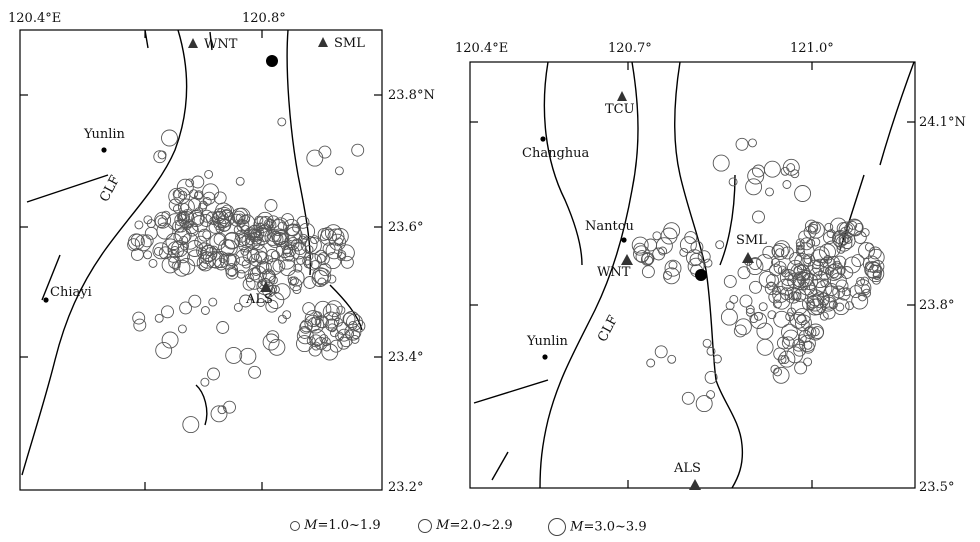 This screenshot has height=542, width=980. What do you see at coordinates (687, 468) in the screenshot?
I see `right-station-als-label: ALS` at bounding box center [687, 468].